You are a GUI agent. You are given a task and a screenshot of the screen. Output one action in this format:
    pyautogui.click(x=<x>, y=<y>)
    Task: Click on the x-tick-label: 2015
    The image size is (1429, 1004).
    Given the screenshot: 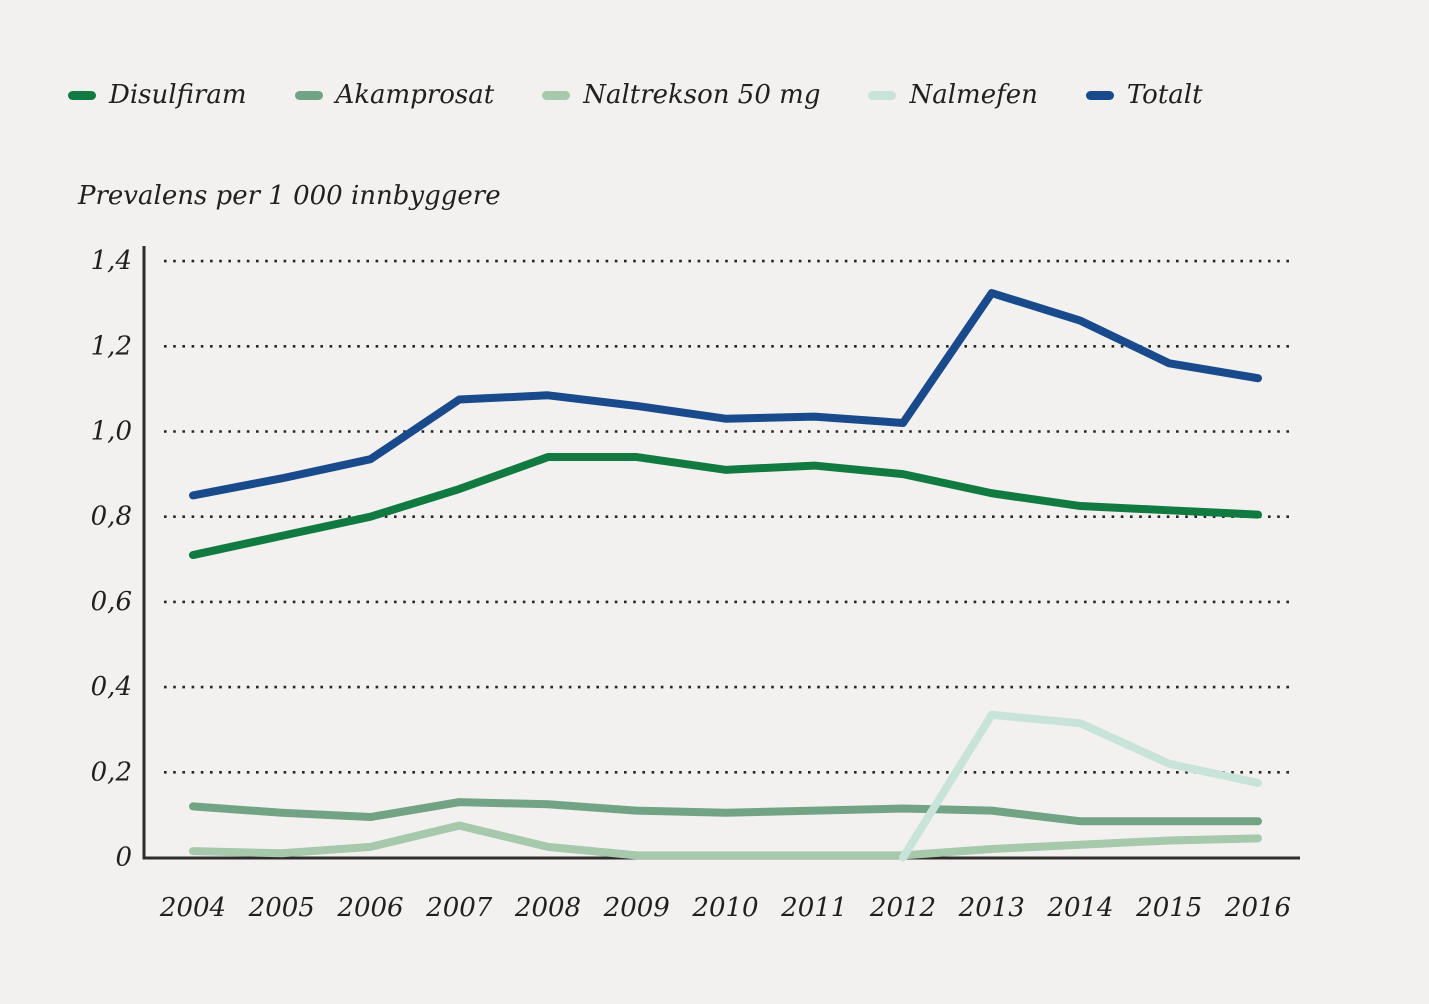 What is the action you would take?
    pyautogui.click(x=1168, y=908)
    